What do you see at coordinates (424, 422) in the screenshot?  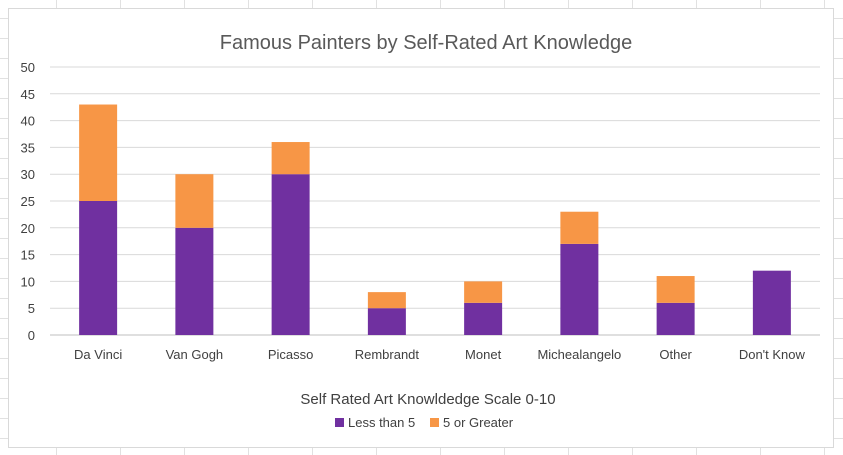 I see `legend: Less than 5 5 or Greater` at bounding box center [424, 422].